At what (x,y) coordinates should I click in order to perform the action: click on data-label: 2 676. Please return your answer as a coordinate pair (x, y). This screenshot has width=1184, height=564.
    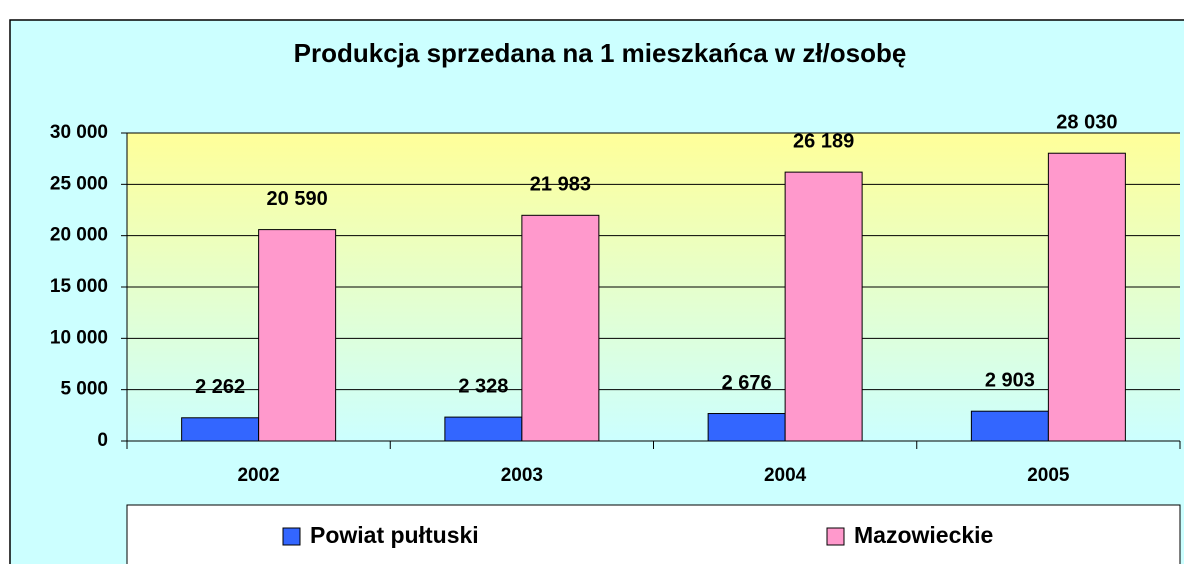
    Looking at the image, I should click on (747, 383).